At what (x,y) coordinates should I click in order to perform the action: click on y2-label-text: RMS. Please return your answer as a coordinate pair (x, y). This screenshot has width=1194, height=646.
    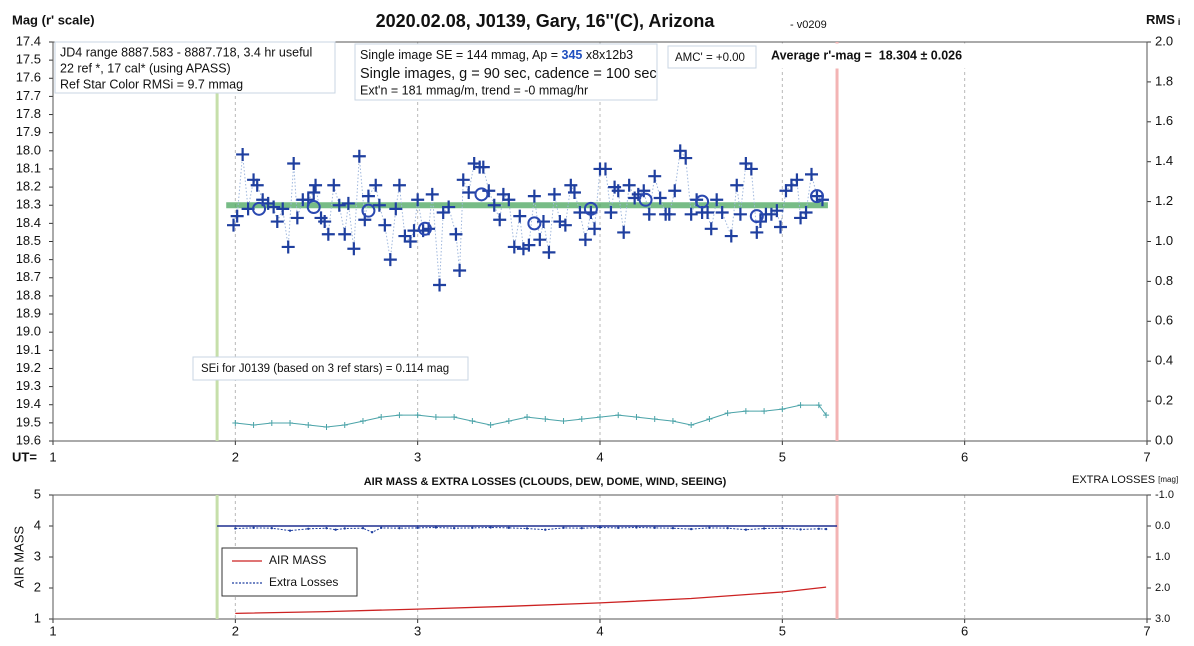
    Looking at the image, I should click on (1160, 19).